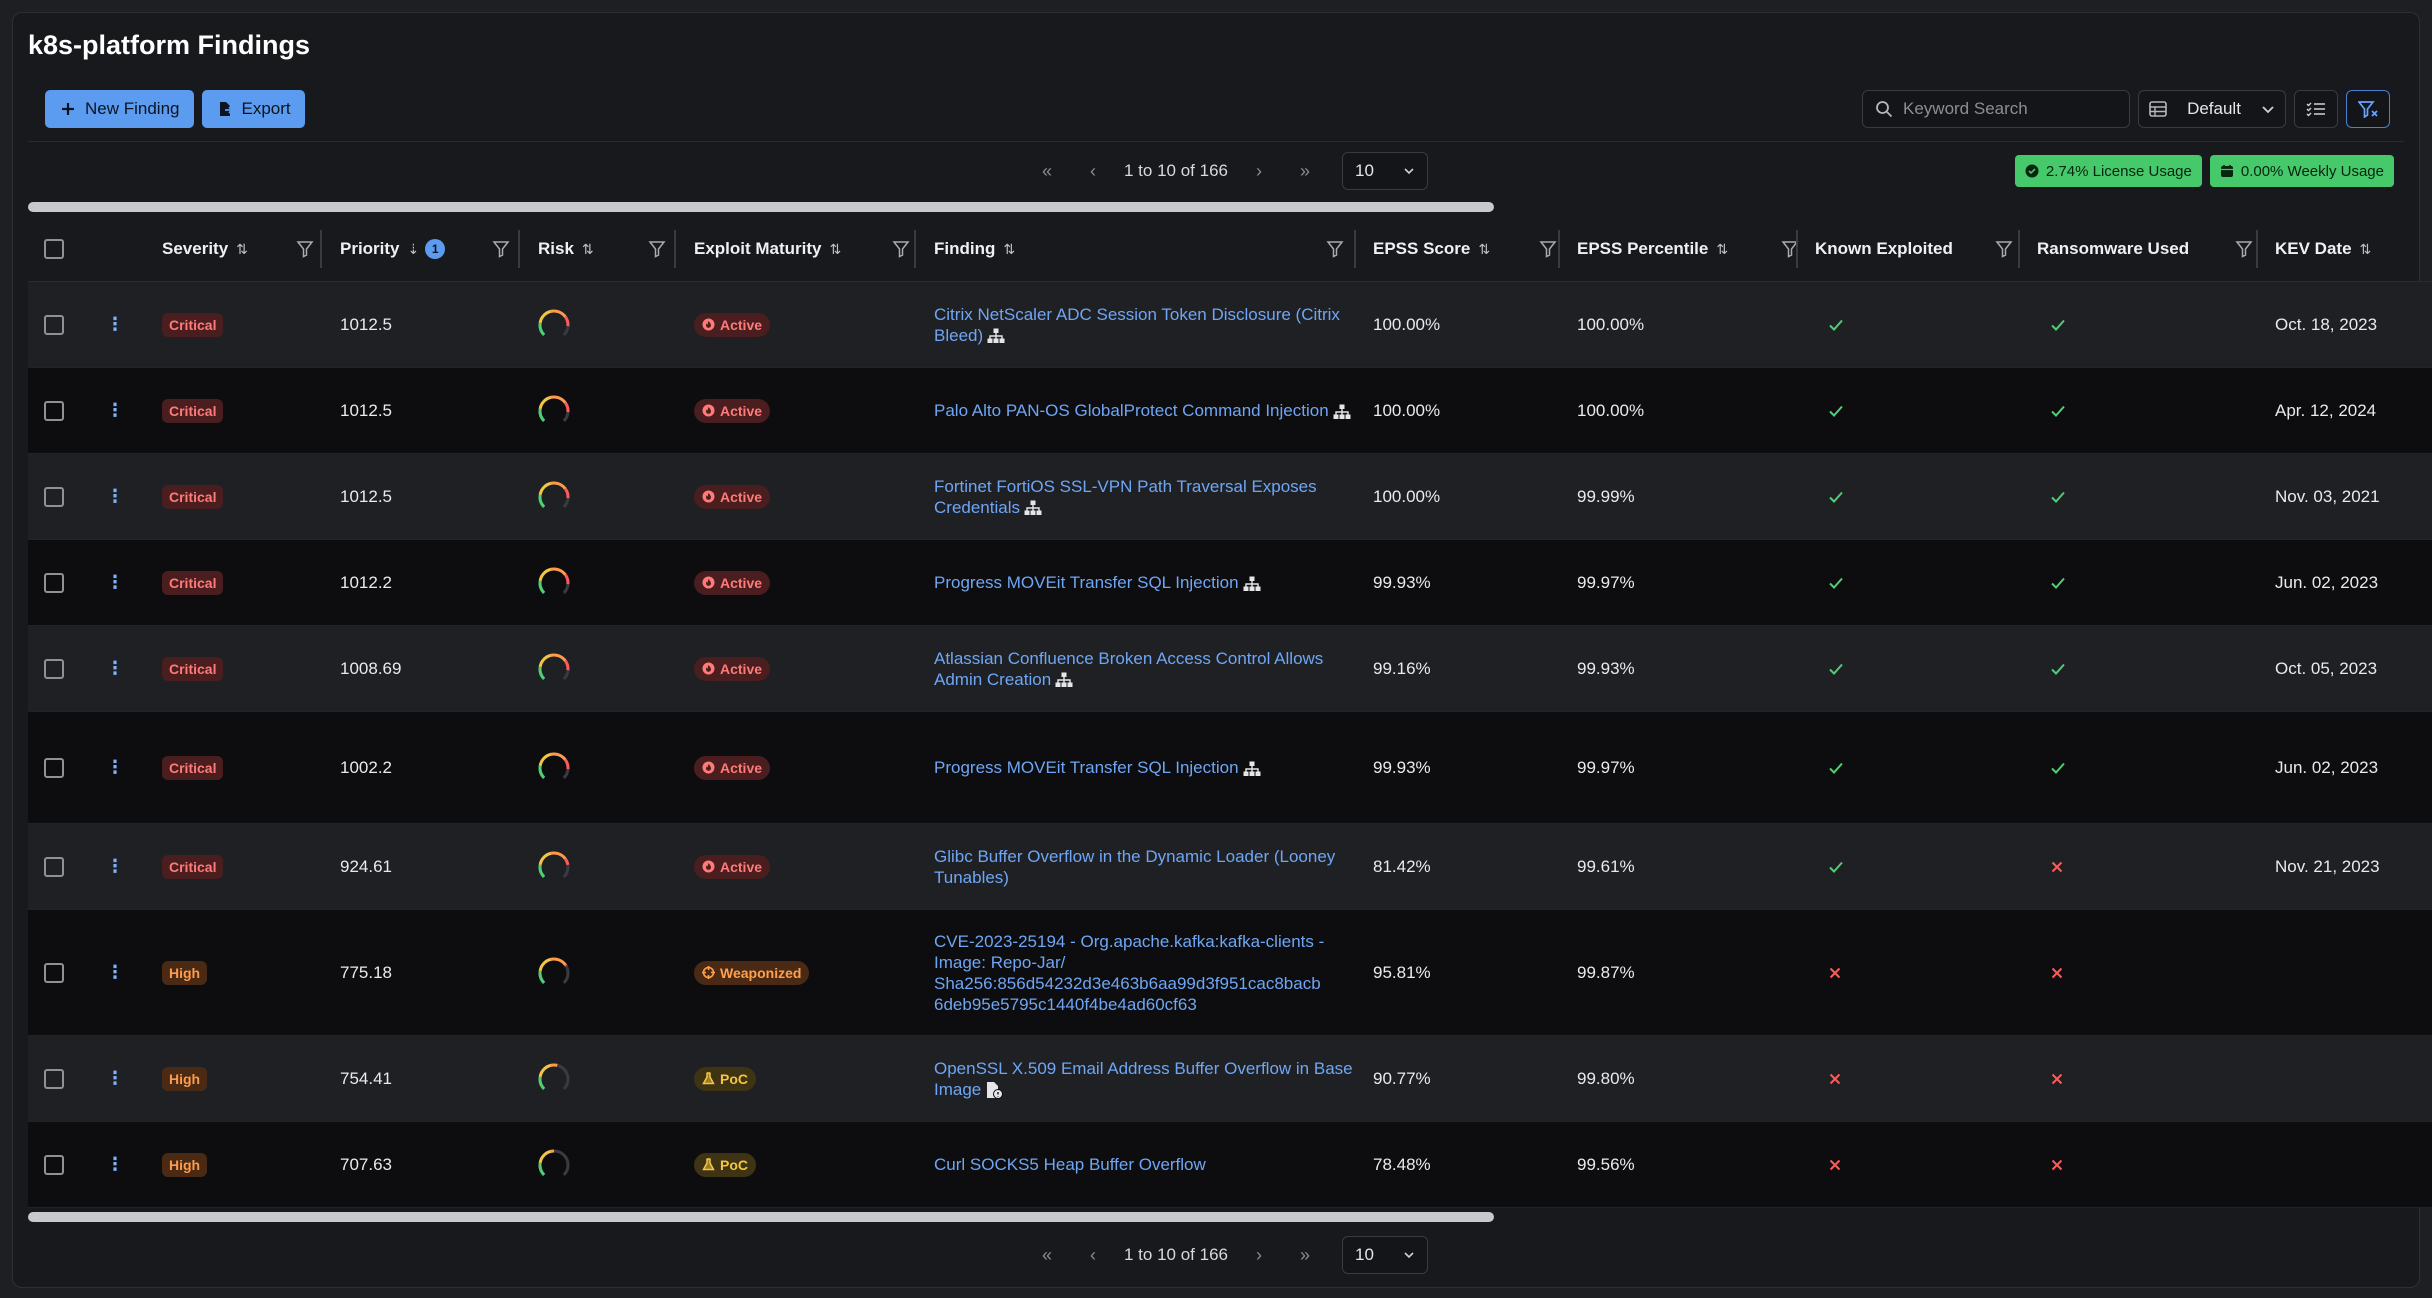 Image resolution: width=2432 pixels, height=1298 pixels. What do you see at coordinates (1836, 325) in the screenshot?
I see `check-icon` at bounding box center [1836, 325].